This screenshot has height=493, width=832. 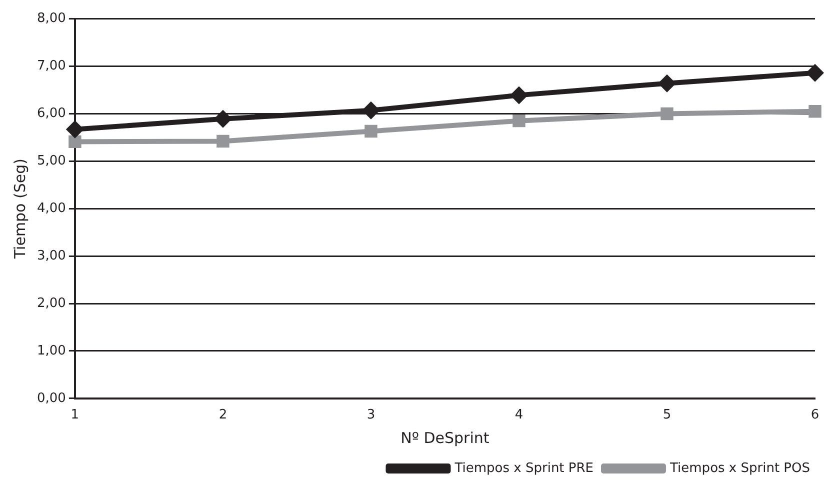 I want to click on x-tick-label: 3, so click(x=371, y=415).